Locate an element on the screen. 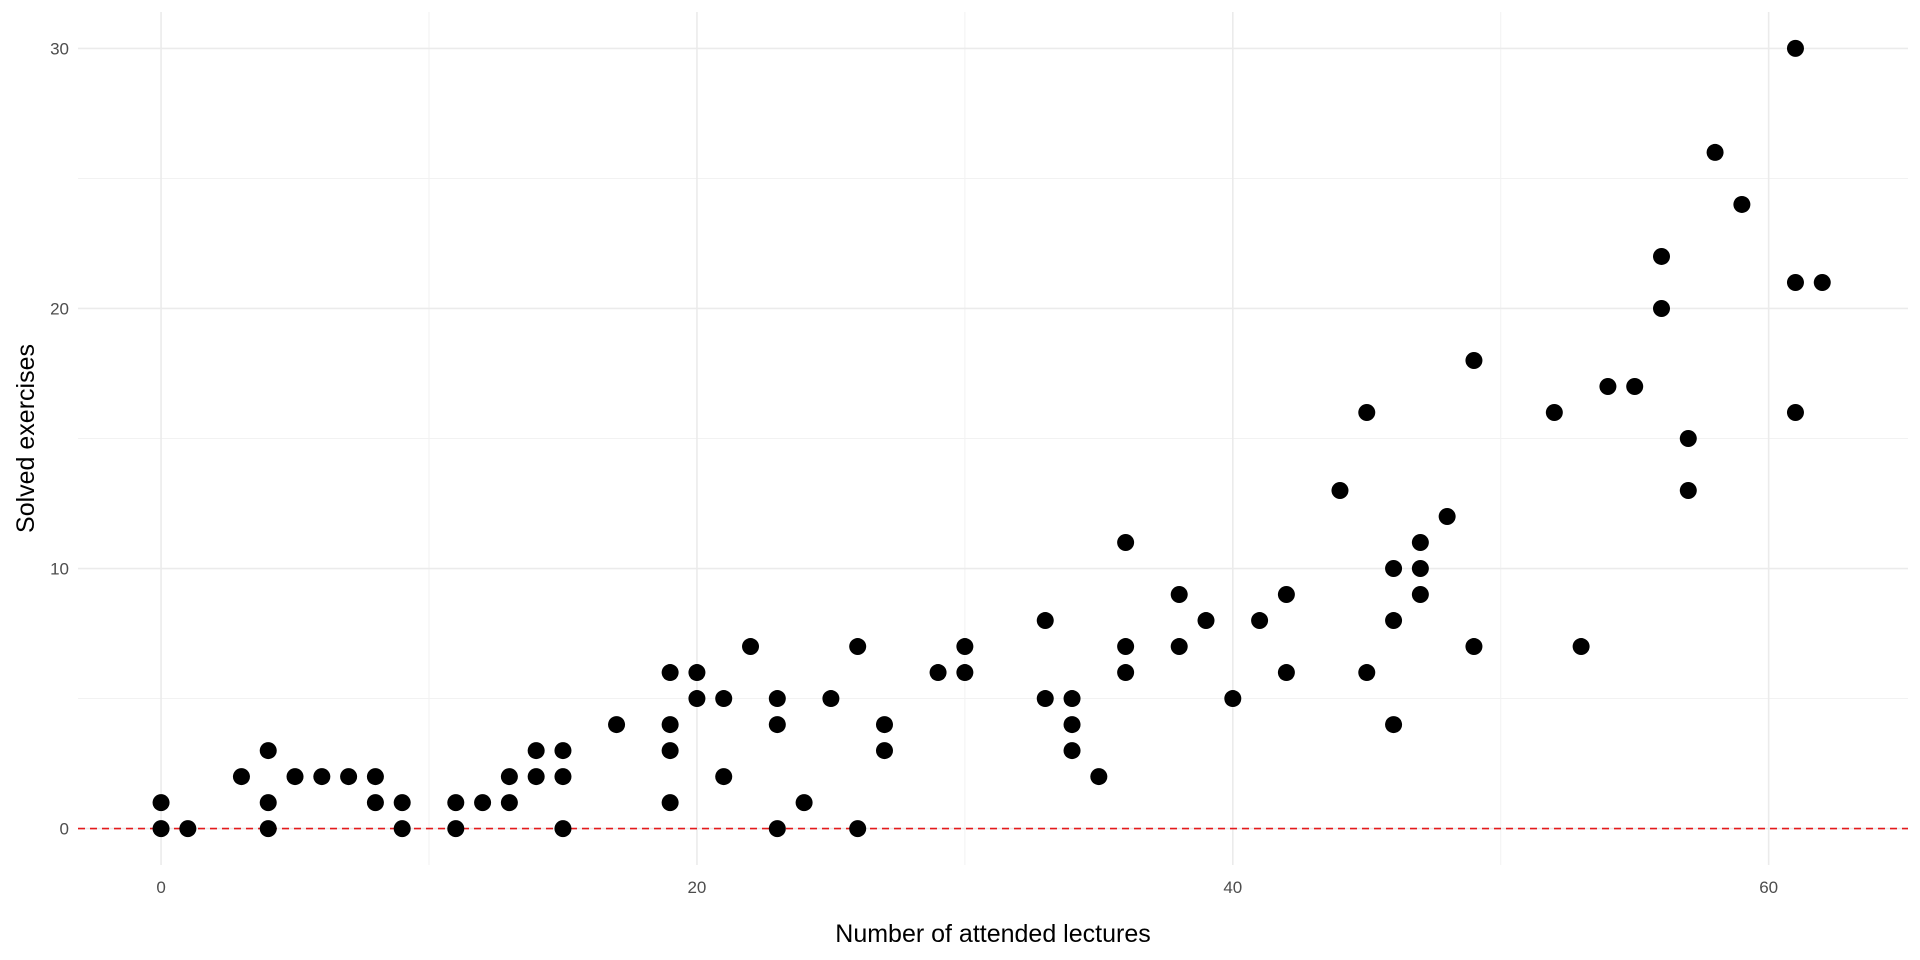 The height and width of the screenshot is (960, 1920). x-tick-label: 40 is located at coordinates (1232, 887).